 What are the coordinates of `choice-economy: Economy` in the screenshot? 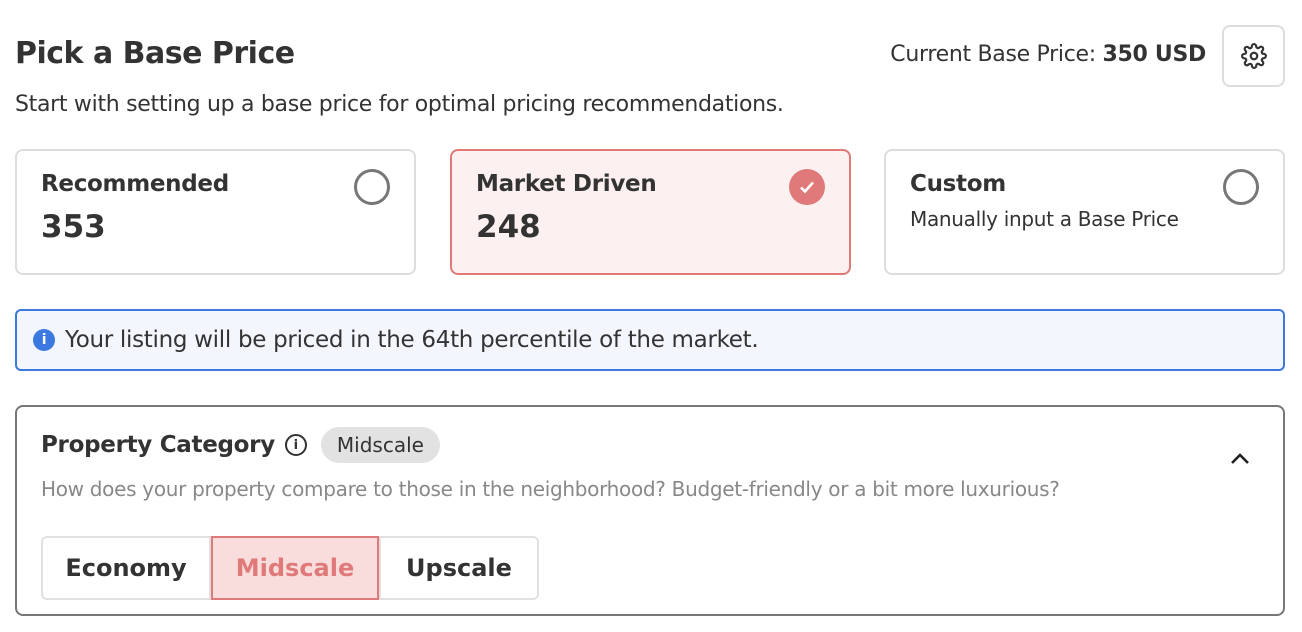 It's located at (126, 568).